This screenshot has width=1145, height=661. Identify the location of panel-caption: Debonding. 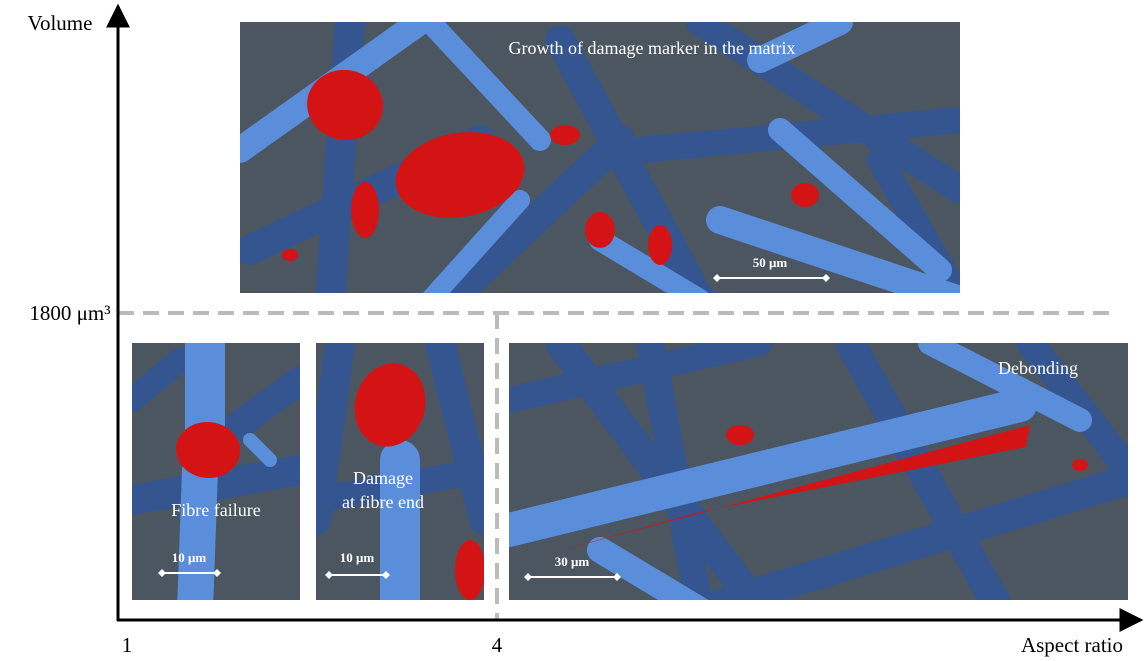
(1038, 368).